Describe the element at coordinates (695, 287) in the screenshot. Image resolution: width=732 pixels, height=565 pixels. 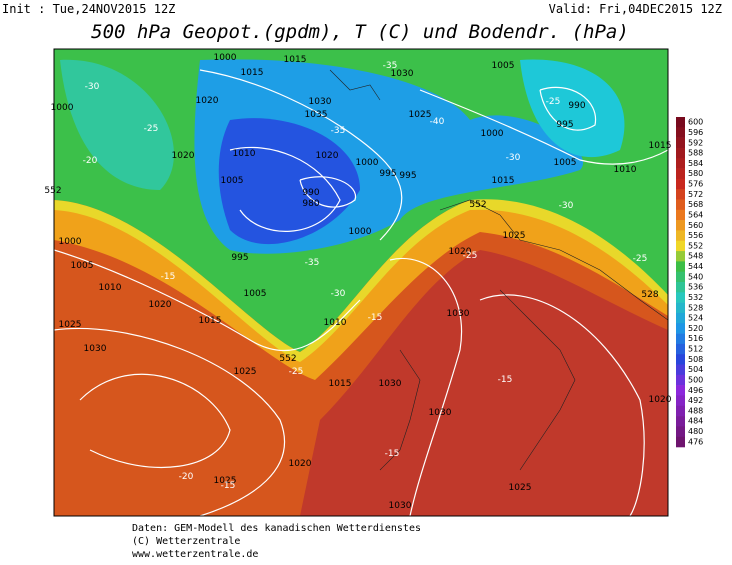
I see `colorbar-label: 536` at that location.